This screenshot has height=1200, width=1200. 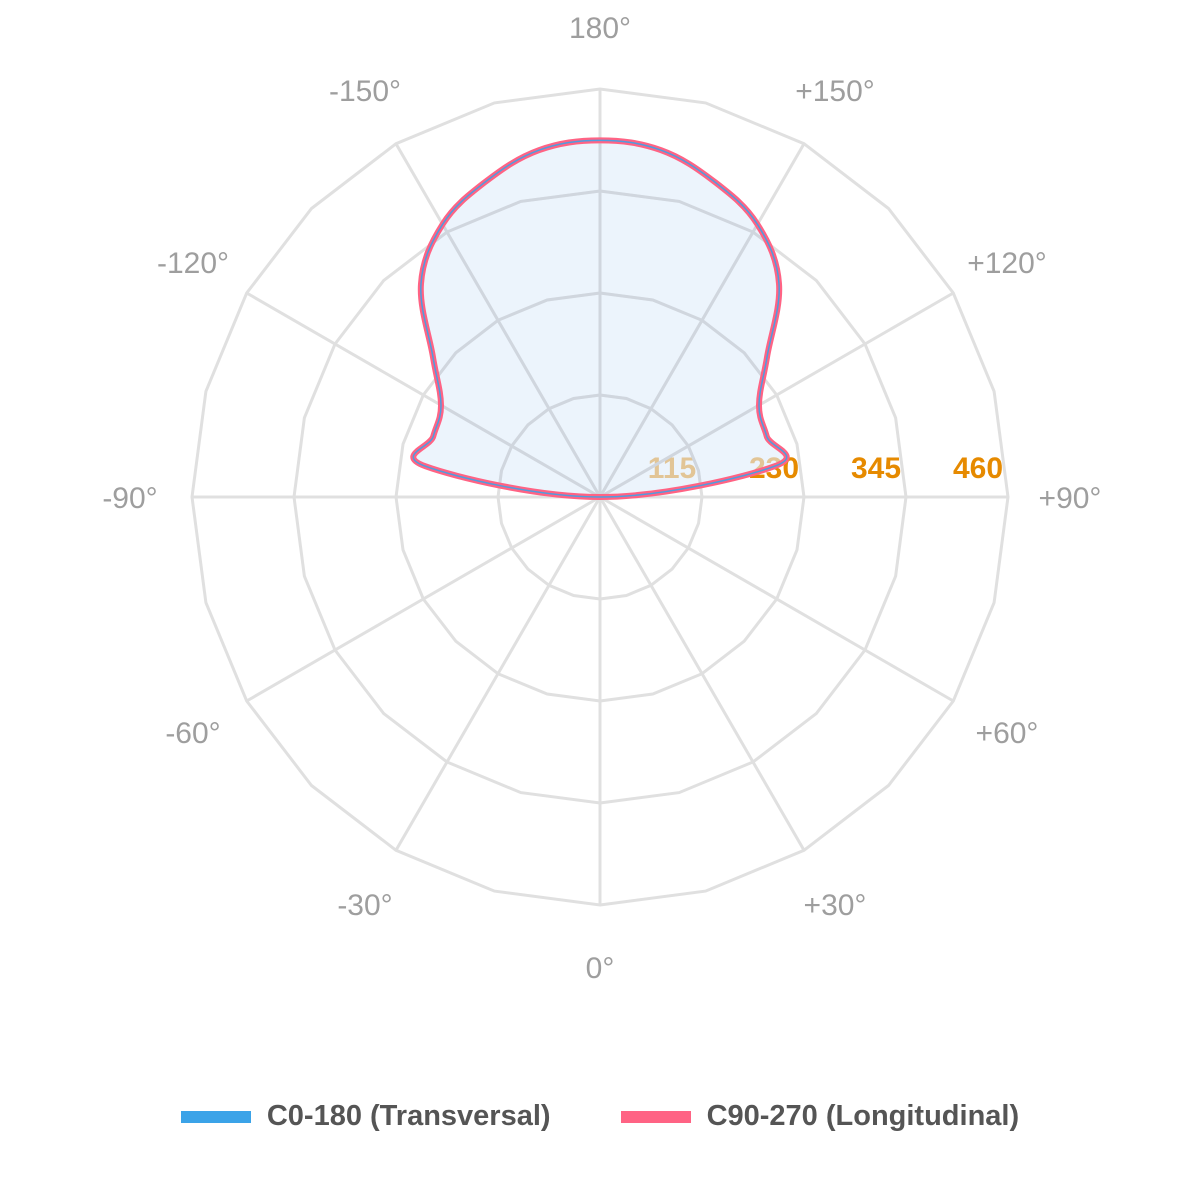 I want to click on angle-label: +120°, so click(x=1007, y=263).